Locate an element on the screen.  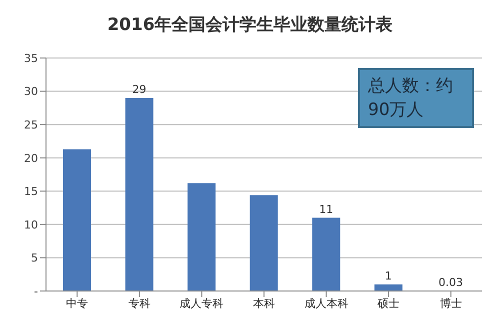
x-tick-label: 硕士 is located at coordinates (388, 303).